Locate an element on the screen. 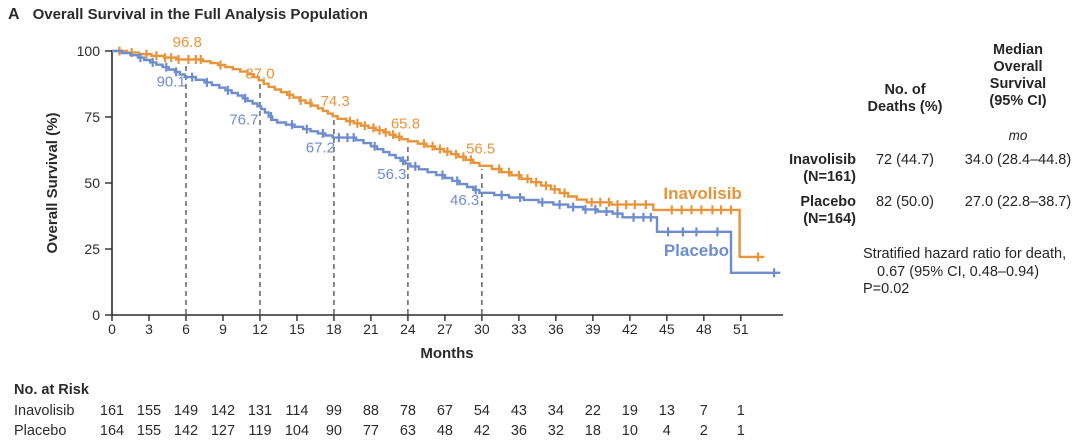  summary-row-inavolisib-label: Inavolisib (N=161) is located at coordinates (812, 169).